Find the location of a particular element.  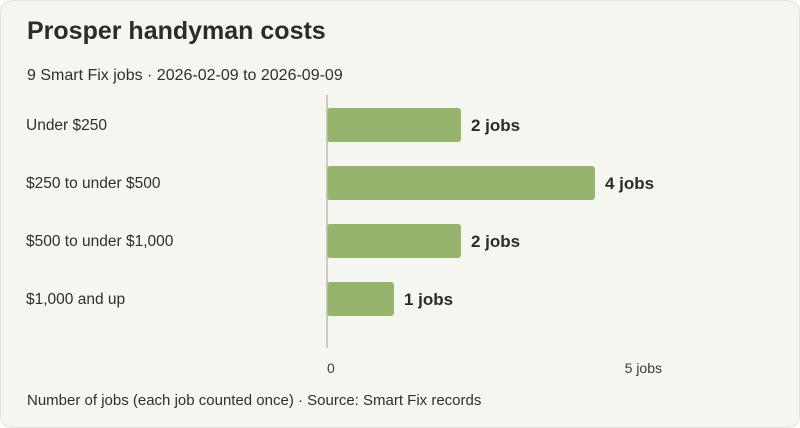

x-axis-ticks: 0 5 jobs is located at coordinates (494, 368).